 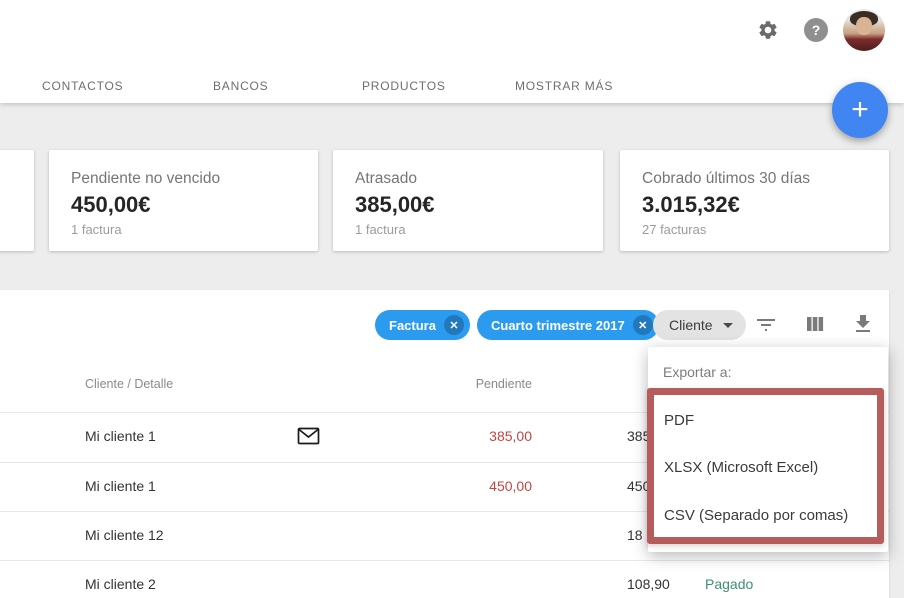 What do you see at coordinates (564, 86) in the screenshot?
I see `nav-item-mostrar-mas: MOSTRAR MÁS` at bounding box center [564, 86].